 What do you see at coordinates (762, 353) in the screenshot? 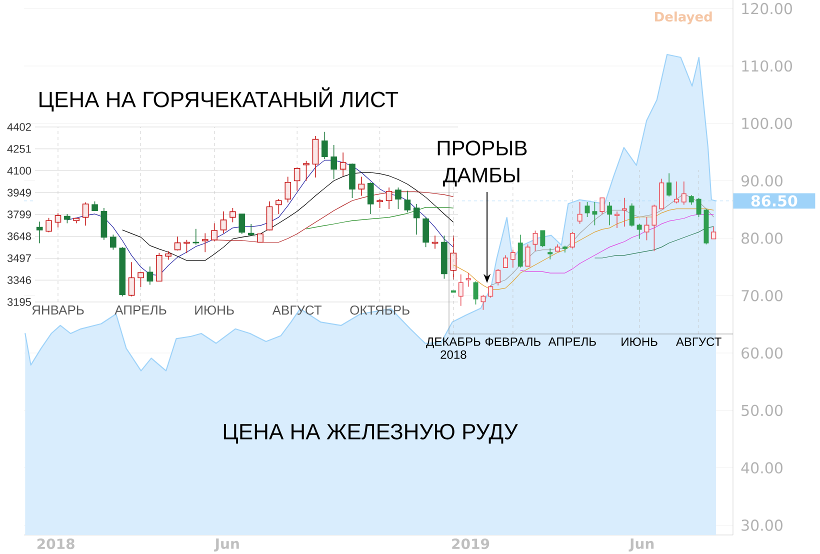
I see `y-tick-label: 60.00` at bounding box center [762, 353].